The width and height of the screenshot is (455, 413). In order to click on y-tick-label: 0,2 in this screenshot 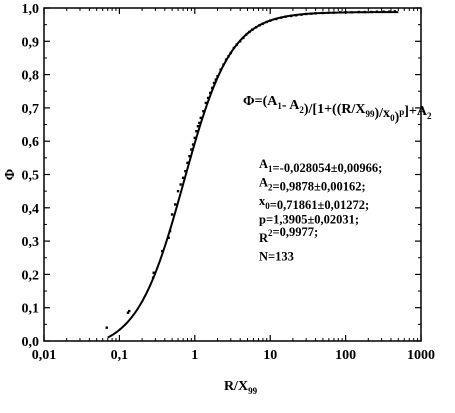, I will do `click(31, 275)`.